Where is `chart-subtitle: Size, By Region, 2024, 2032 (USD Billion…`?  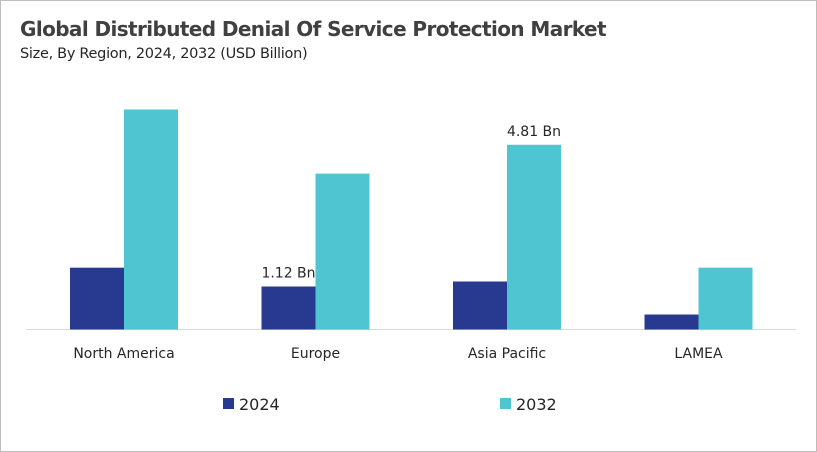 chart-subtitle: Size, By Region, 2024, 2032 (USD Billion… is located at coordinates (164, 54).